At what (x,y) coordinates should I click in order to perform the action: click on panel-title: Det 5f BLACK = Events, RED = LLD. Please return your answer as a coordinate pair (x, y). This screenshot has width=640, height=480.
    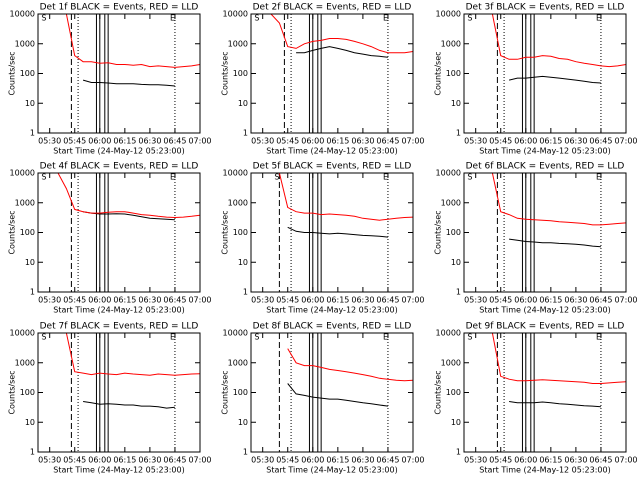
    Looking at the image, I should click on (332, 167).